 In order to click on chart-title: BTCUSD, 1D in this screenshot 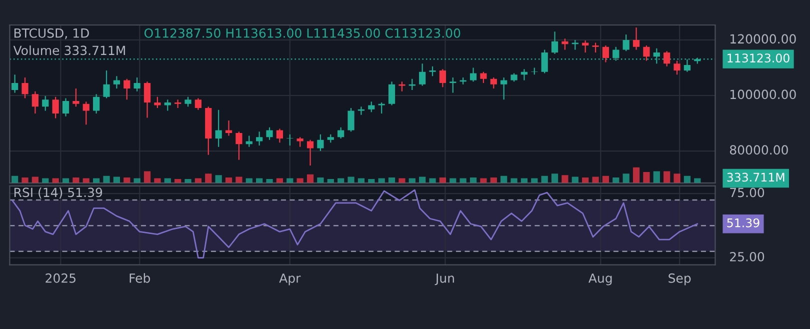, I will do `click(51, 34)`.